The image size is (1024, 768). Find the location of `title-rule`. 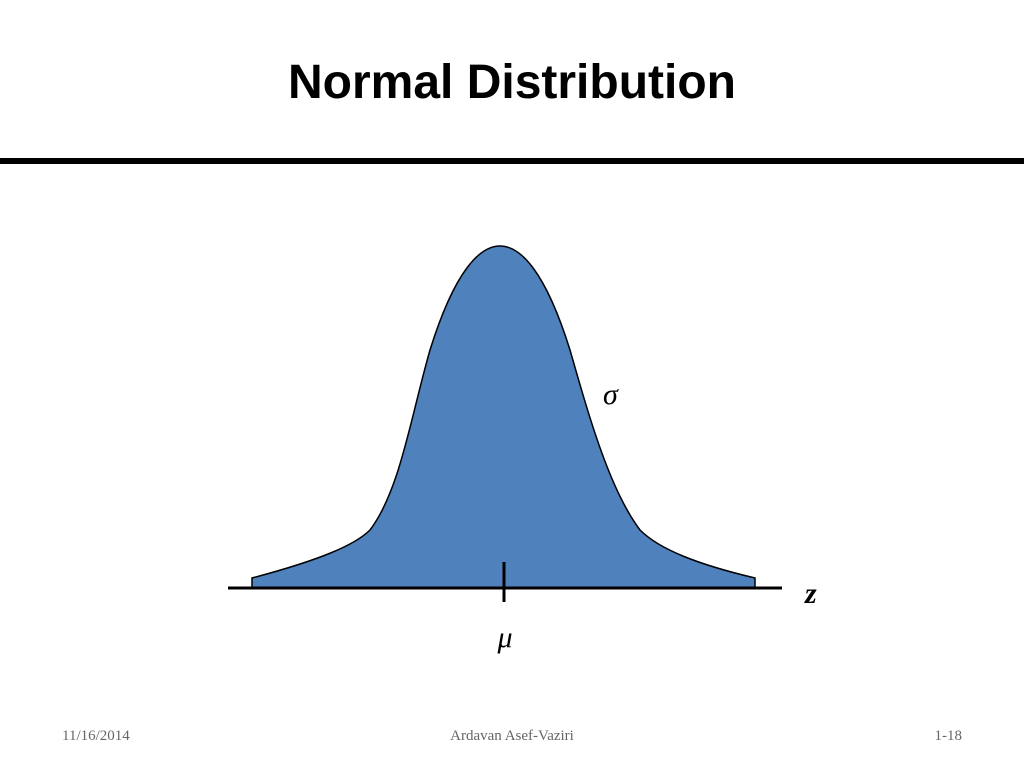

title-rule is located at coordinates (512, 161).